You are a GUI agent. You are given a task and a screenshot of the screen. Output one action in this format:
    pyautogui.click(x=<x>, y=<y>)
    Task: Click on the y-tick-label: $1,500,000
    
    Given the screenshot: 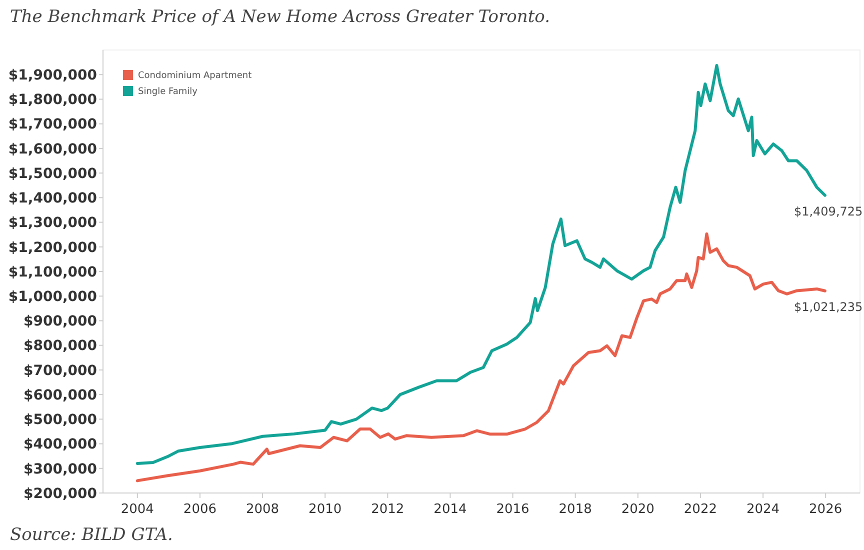 What is the action you would take?
    pyautogui.click(x=53, y=174)
    